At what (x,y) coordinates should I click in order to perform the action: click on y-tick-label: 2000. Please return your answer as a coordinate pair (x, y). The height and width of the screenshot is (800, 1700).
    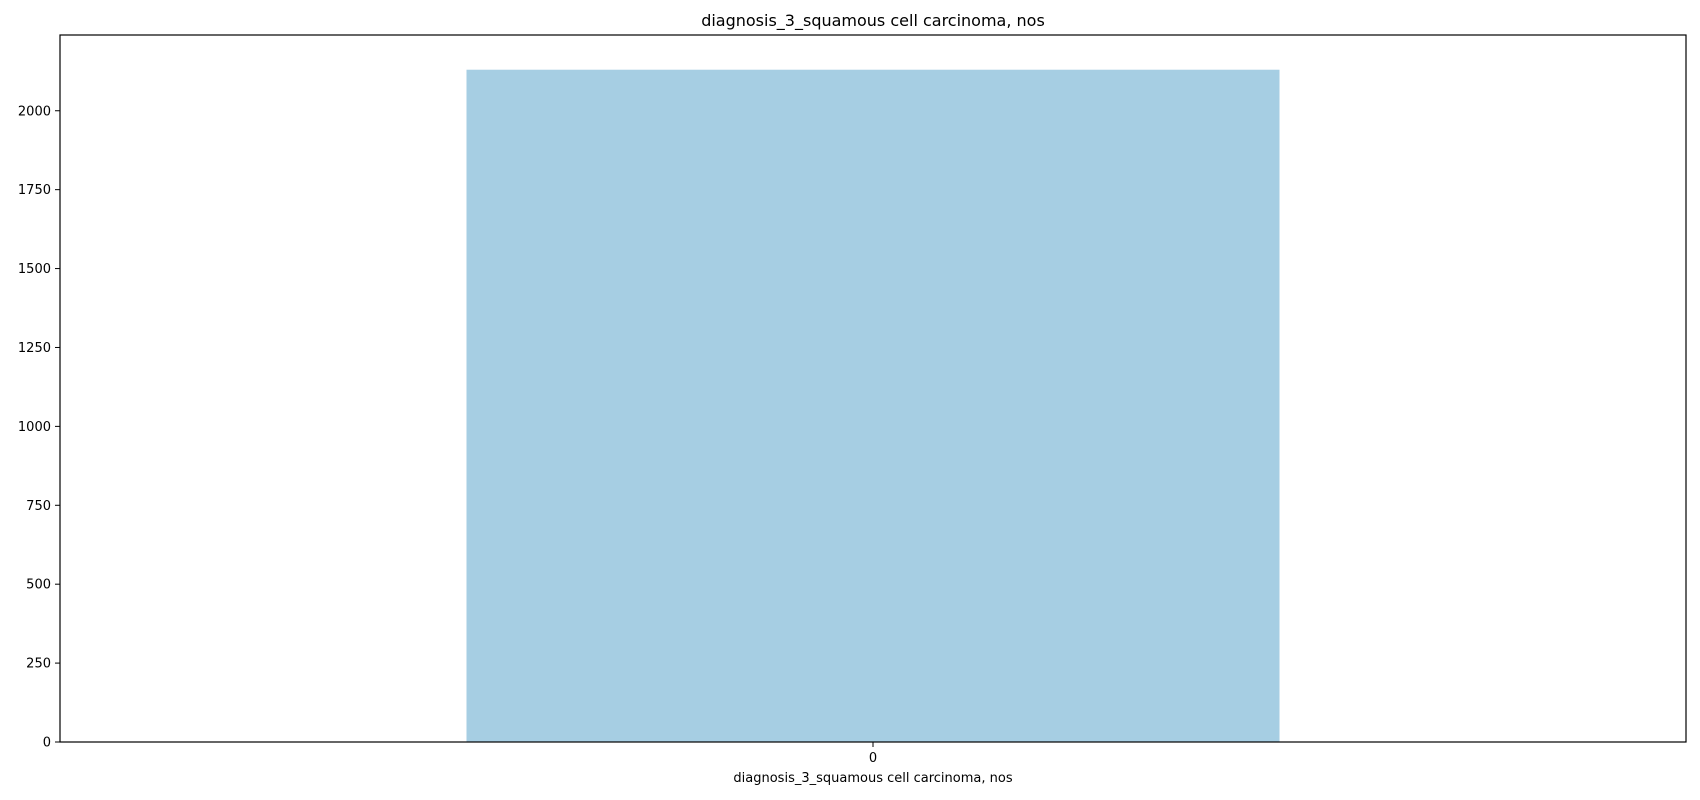
    Looking at the image, I should click on (34, 111).